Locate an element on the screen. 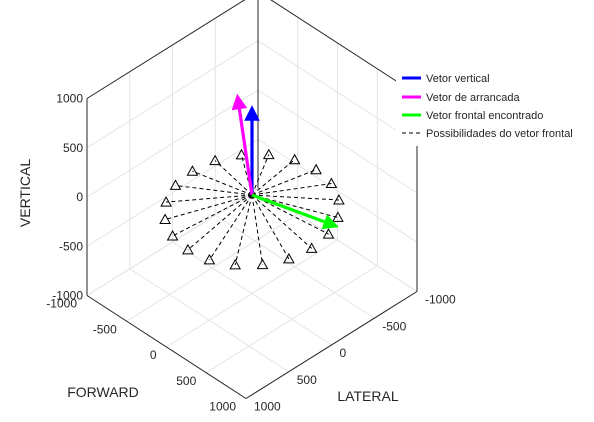 This screenshot has height=422, width=594. vectors is located at coordinates (285, 161).